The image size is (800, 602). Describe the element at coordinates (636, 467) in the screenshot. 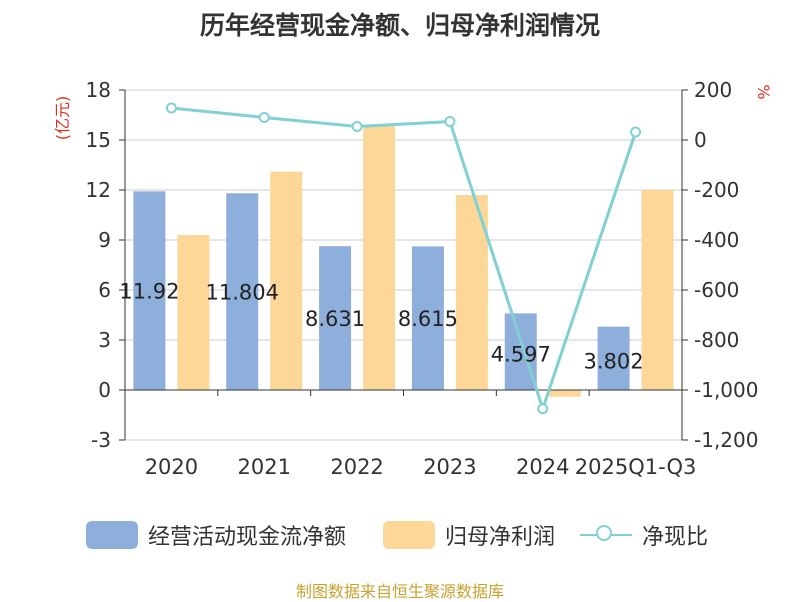

I see `x-axis-tick-label: 2025Q1-Q3` at that location.